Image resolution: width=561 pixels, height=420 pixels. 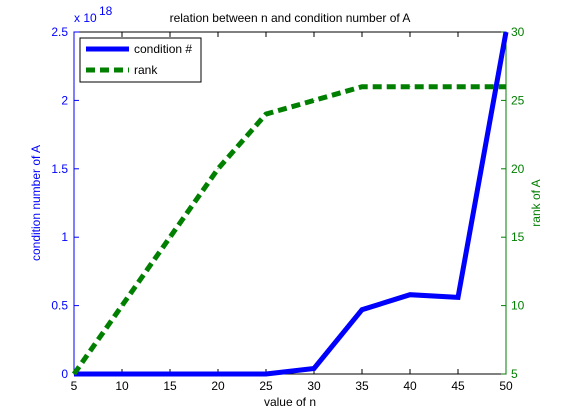 I want to click on x-tick-label: 25, so click(x=266, y=386).